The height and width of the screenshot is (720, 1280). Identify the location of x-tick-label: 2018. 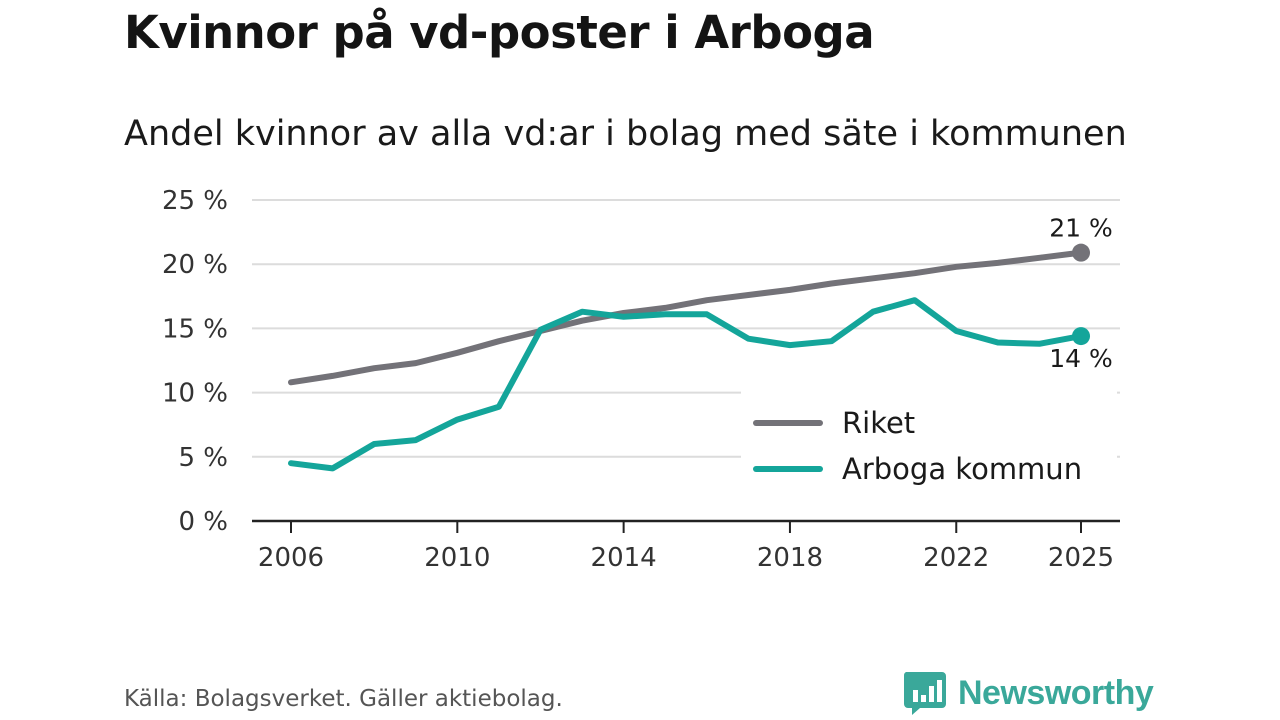
(790, 558).